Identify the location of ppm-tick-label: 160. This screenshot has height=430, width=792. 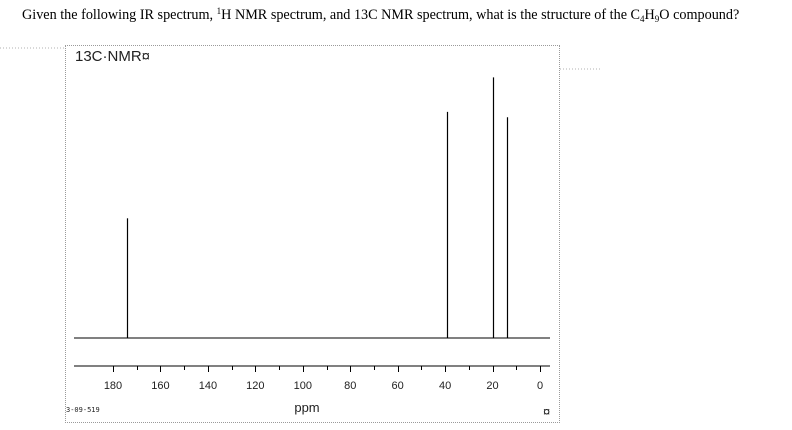
(160, 386).